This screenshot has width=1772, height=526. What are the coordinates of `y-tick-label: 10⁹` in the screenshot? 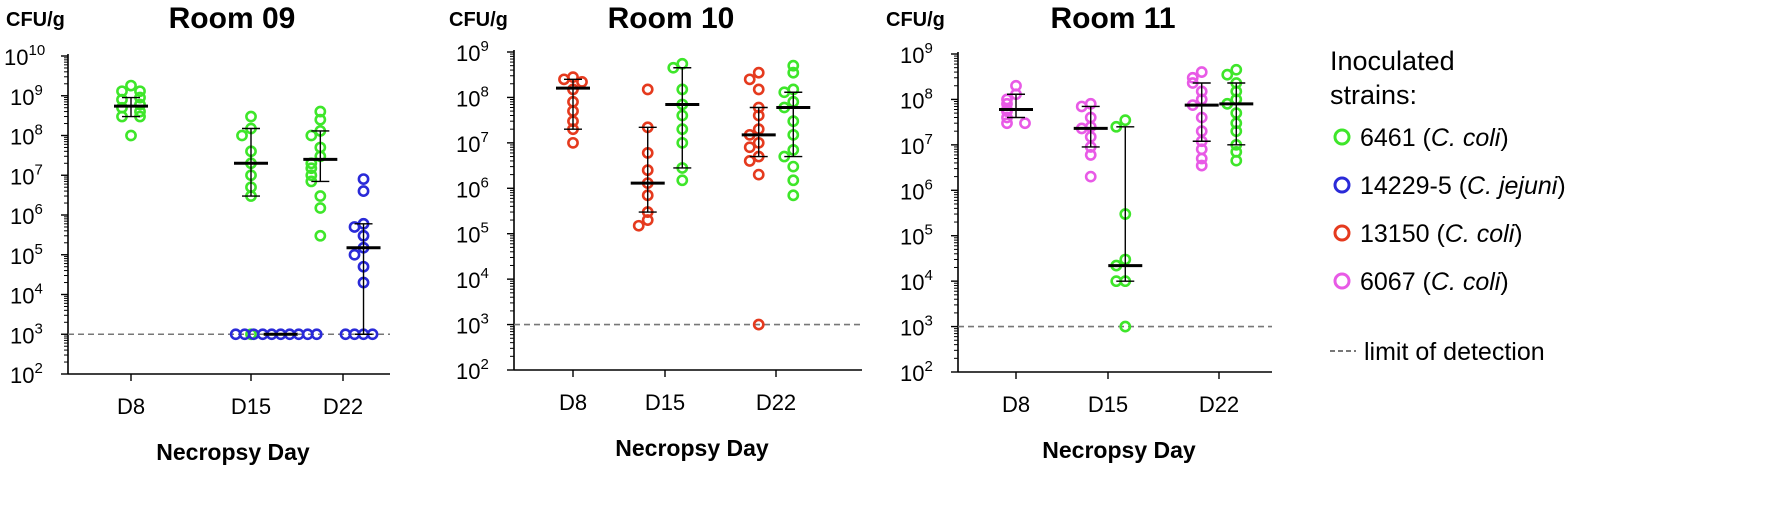 It's located at (472, 52).